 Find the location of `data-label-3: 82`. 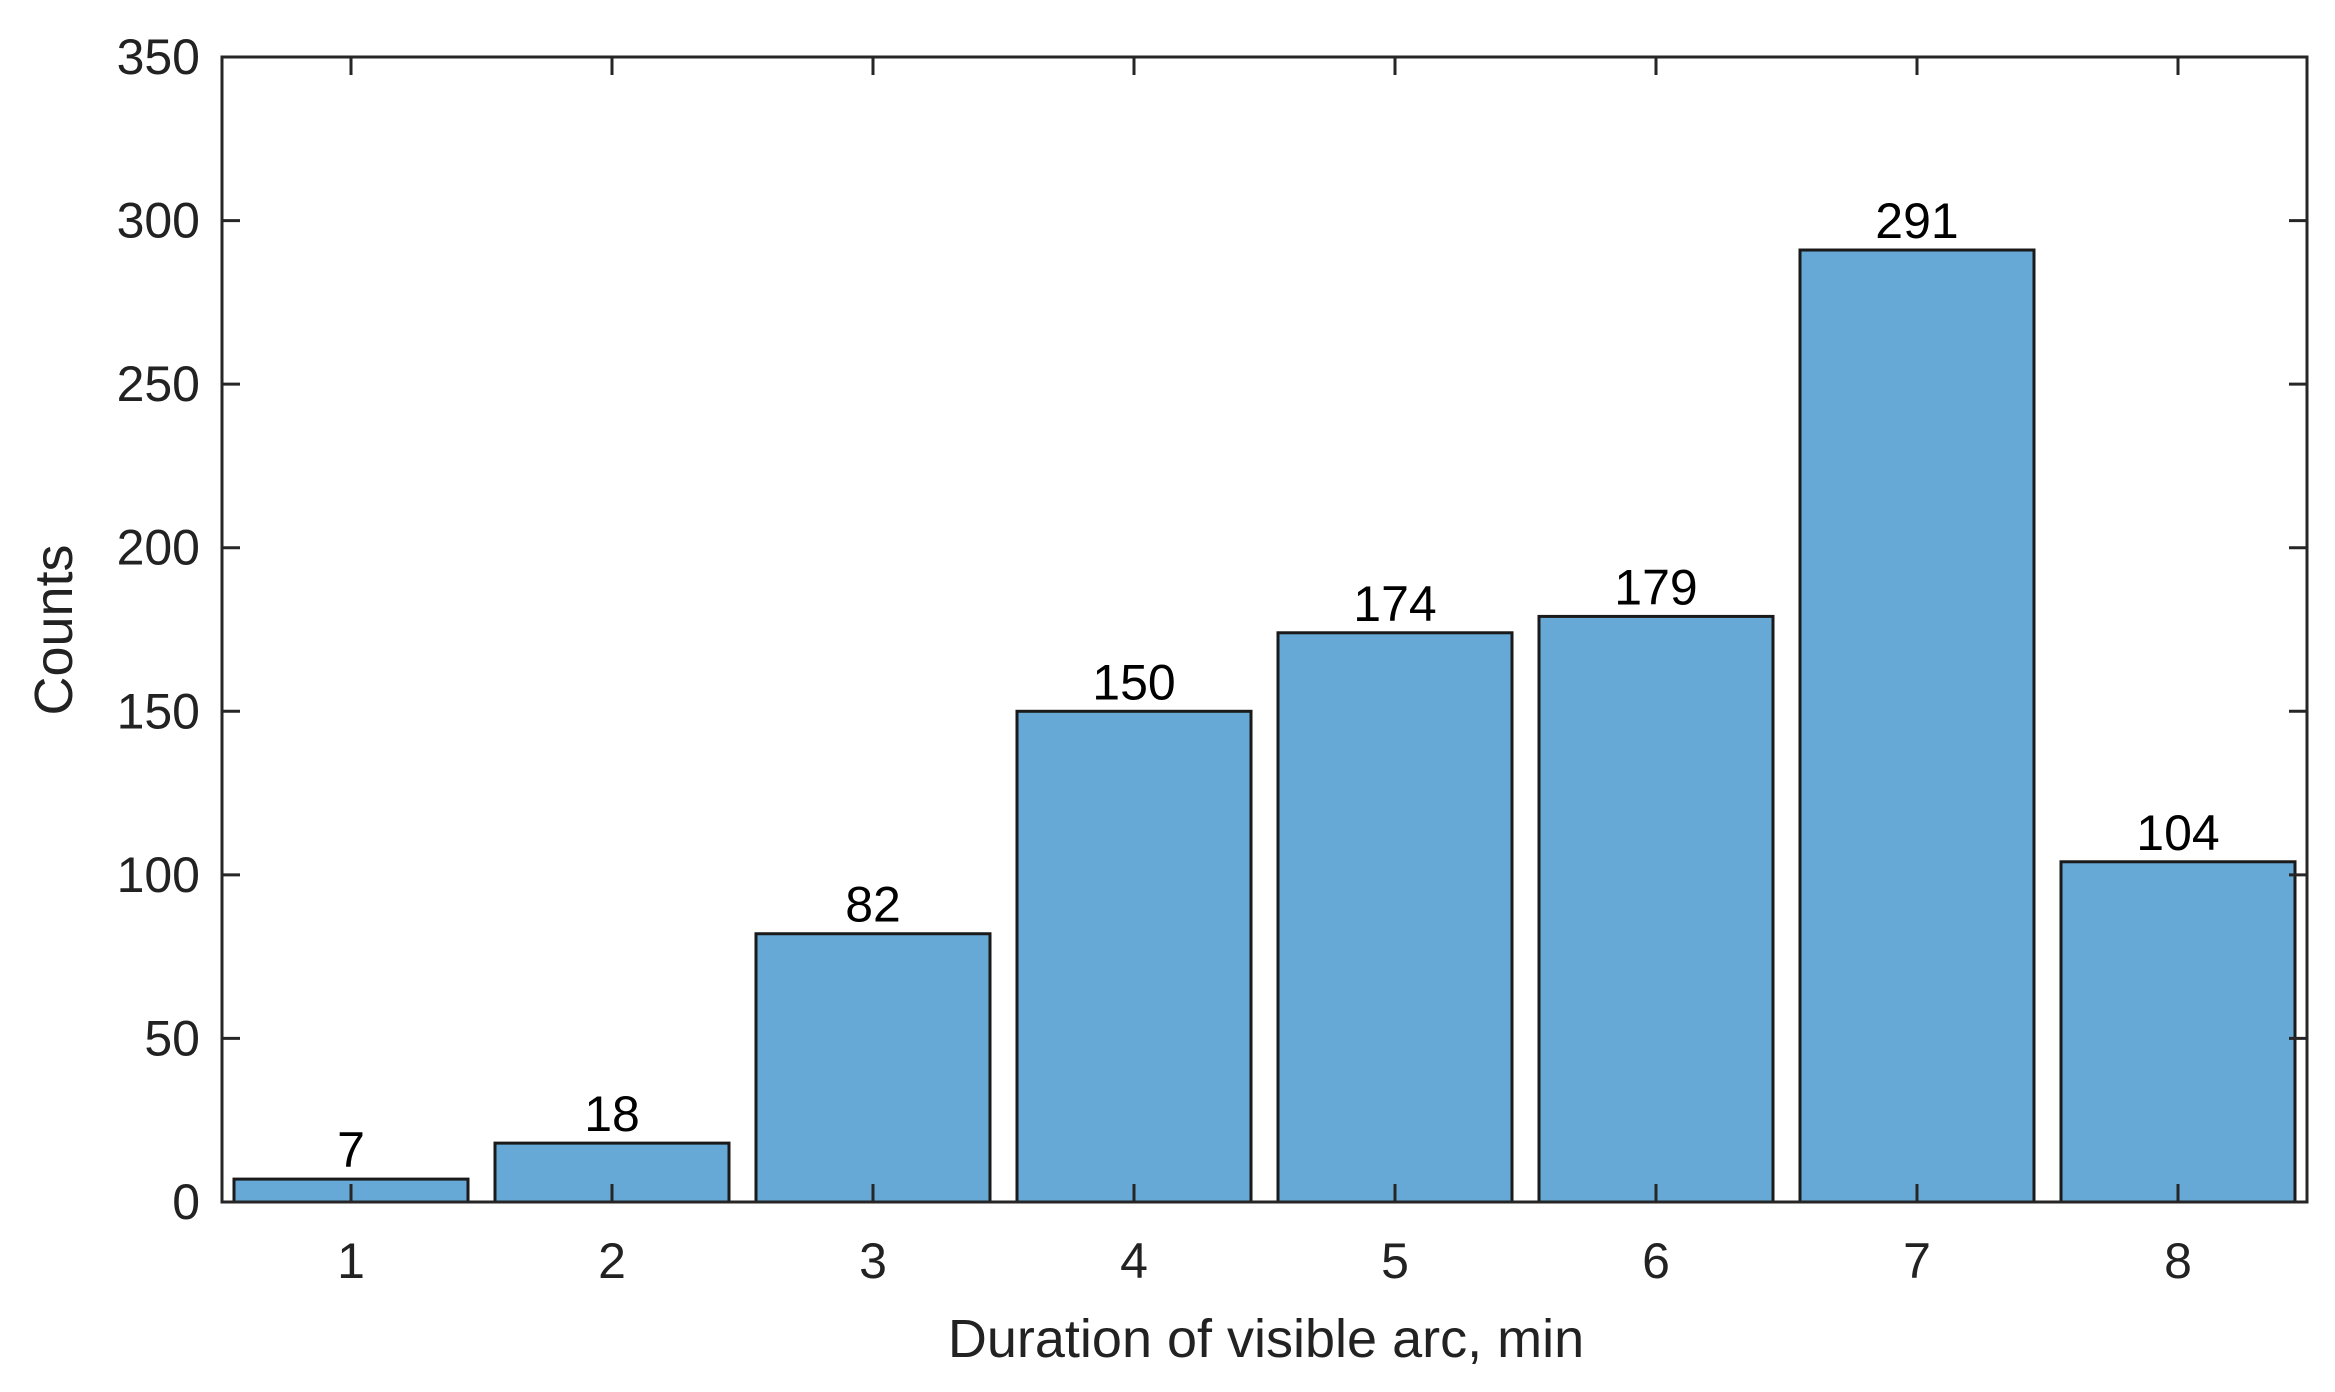

data-label-3: 82 is located at coordinates (873, 905).